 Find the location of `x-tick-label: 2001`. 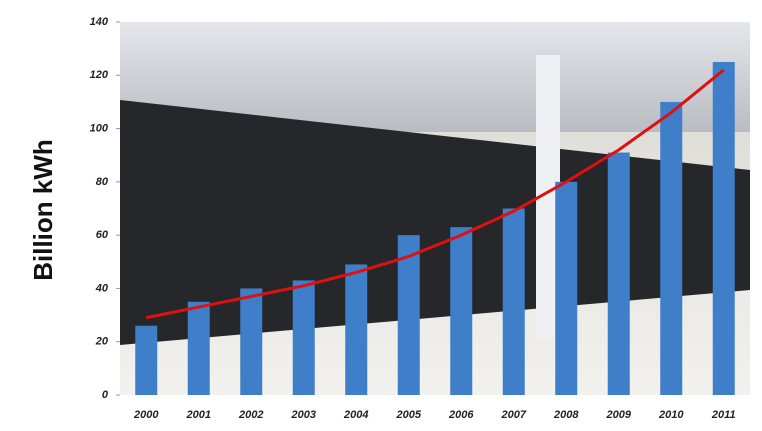

x-tick-label: 2001 is located at coordinates (198, 415).